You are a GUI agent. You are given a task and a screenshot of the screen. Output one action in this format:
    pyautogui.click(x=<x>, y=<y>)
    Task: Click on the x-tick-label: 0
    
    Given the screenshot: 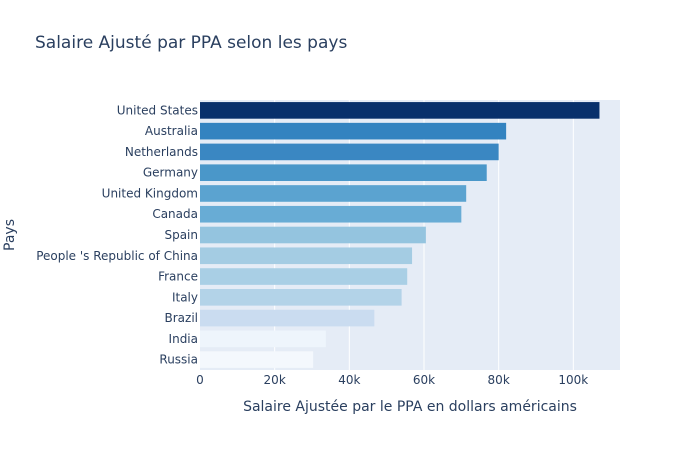 What is the action you would take?
    pyautogui.click(x=200, y=380)
    